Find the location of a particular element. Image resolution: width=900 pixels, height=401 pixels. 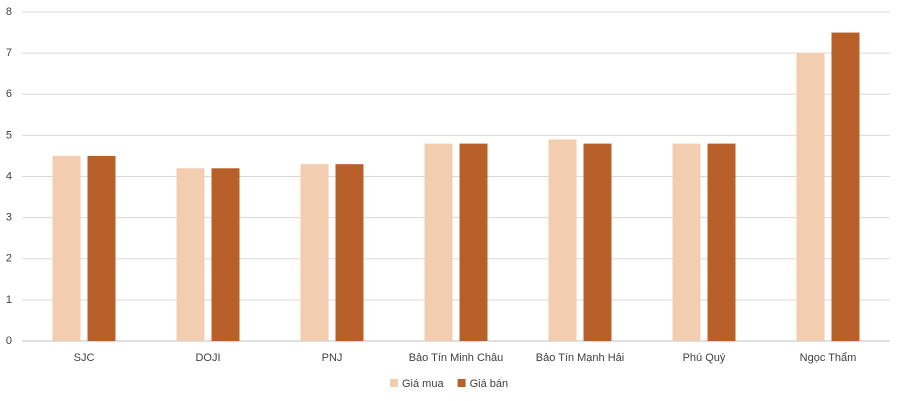

y-tick-label: 6 is located at coordinates (9, 94).